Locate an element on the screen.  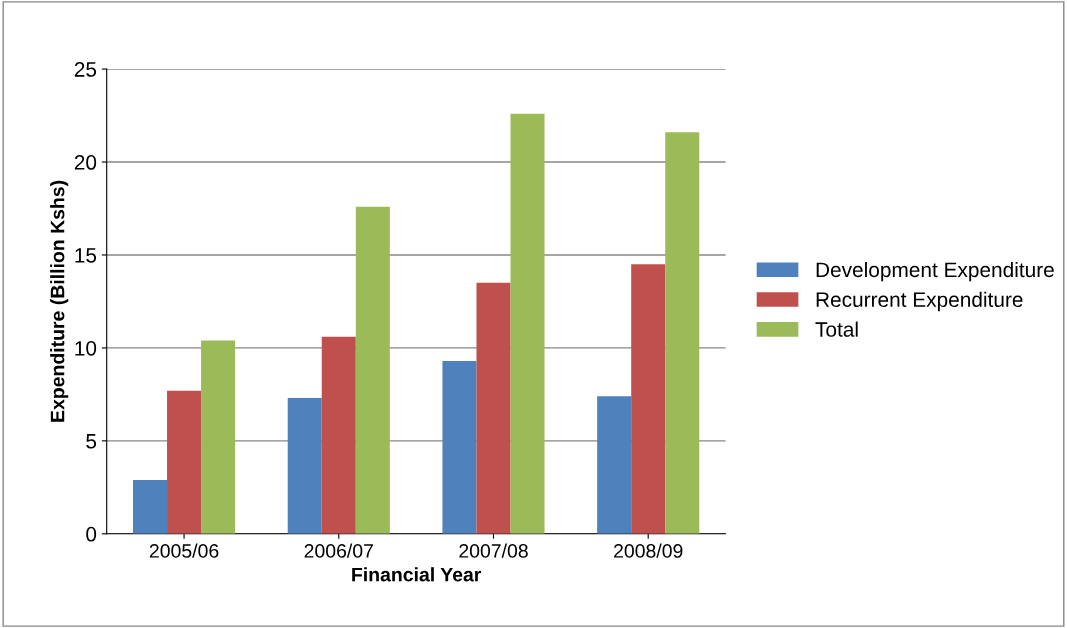
y-tick-label: 25 is located at coordinates (85, 69).